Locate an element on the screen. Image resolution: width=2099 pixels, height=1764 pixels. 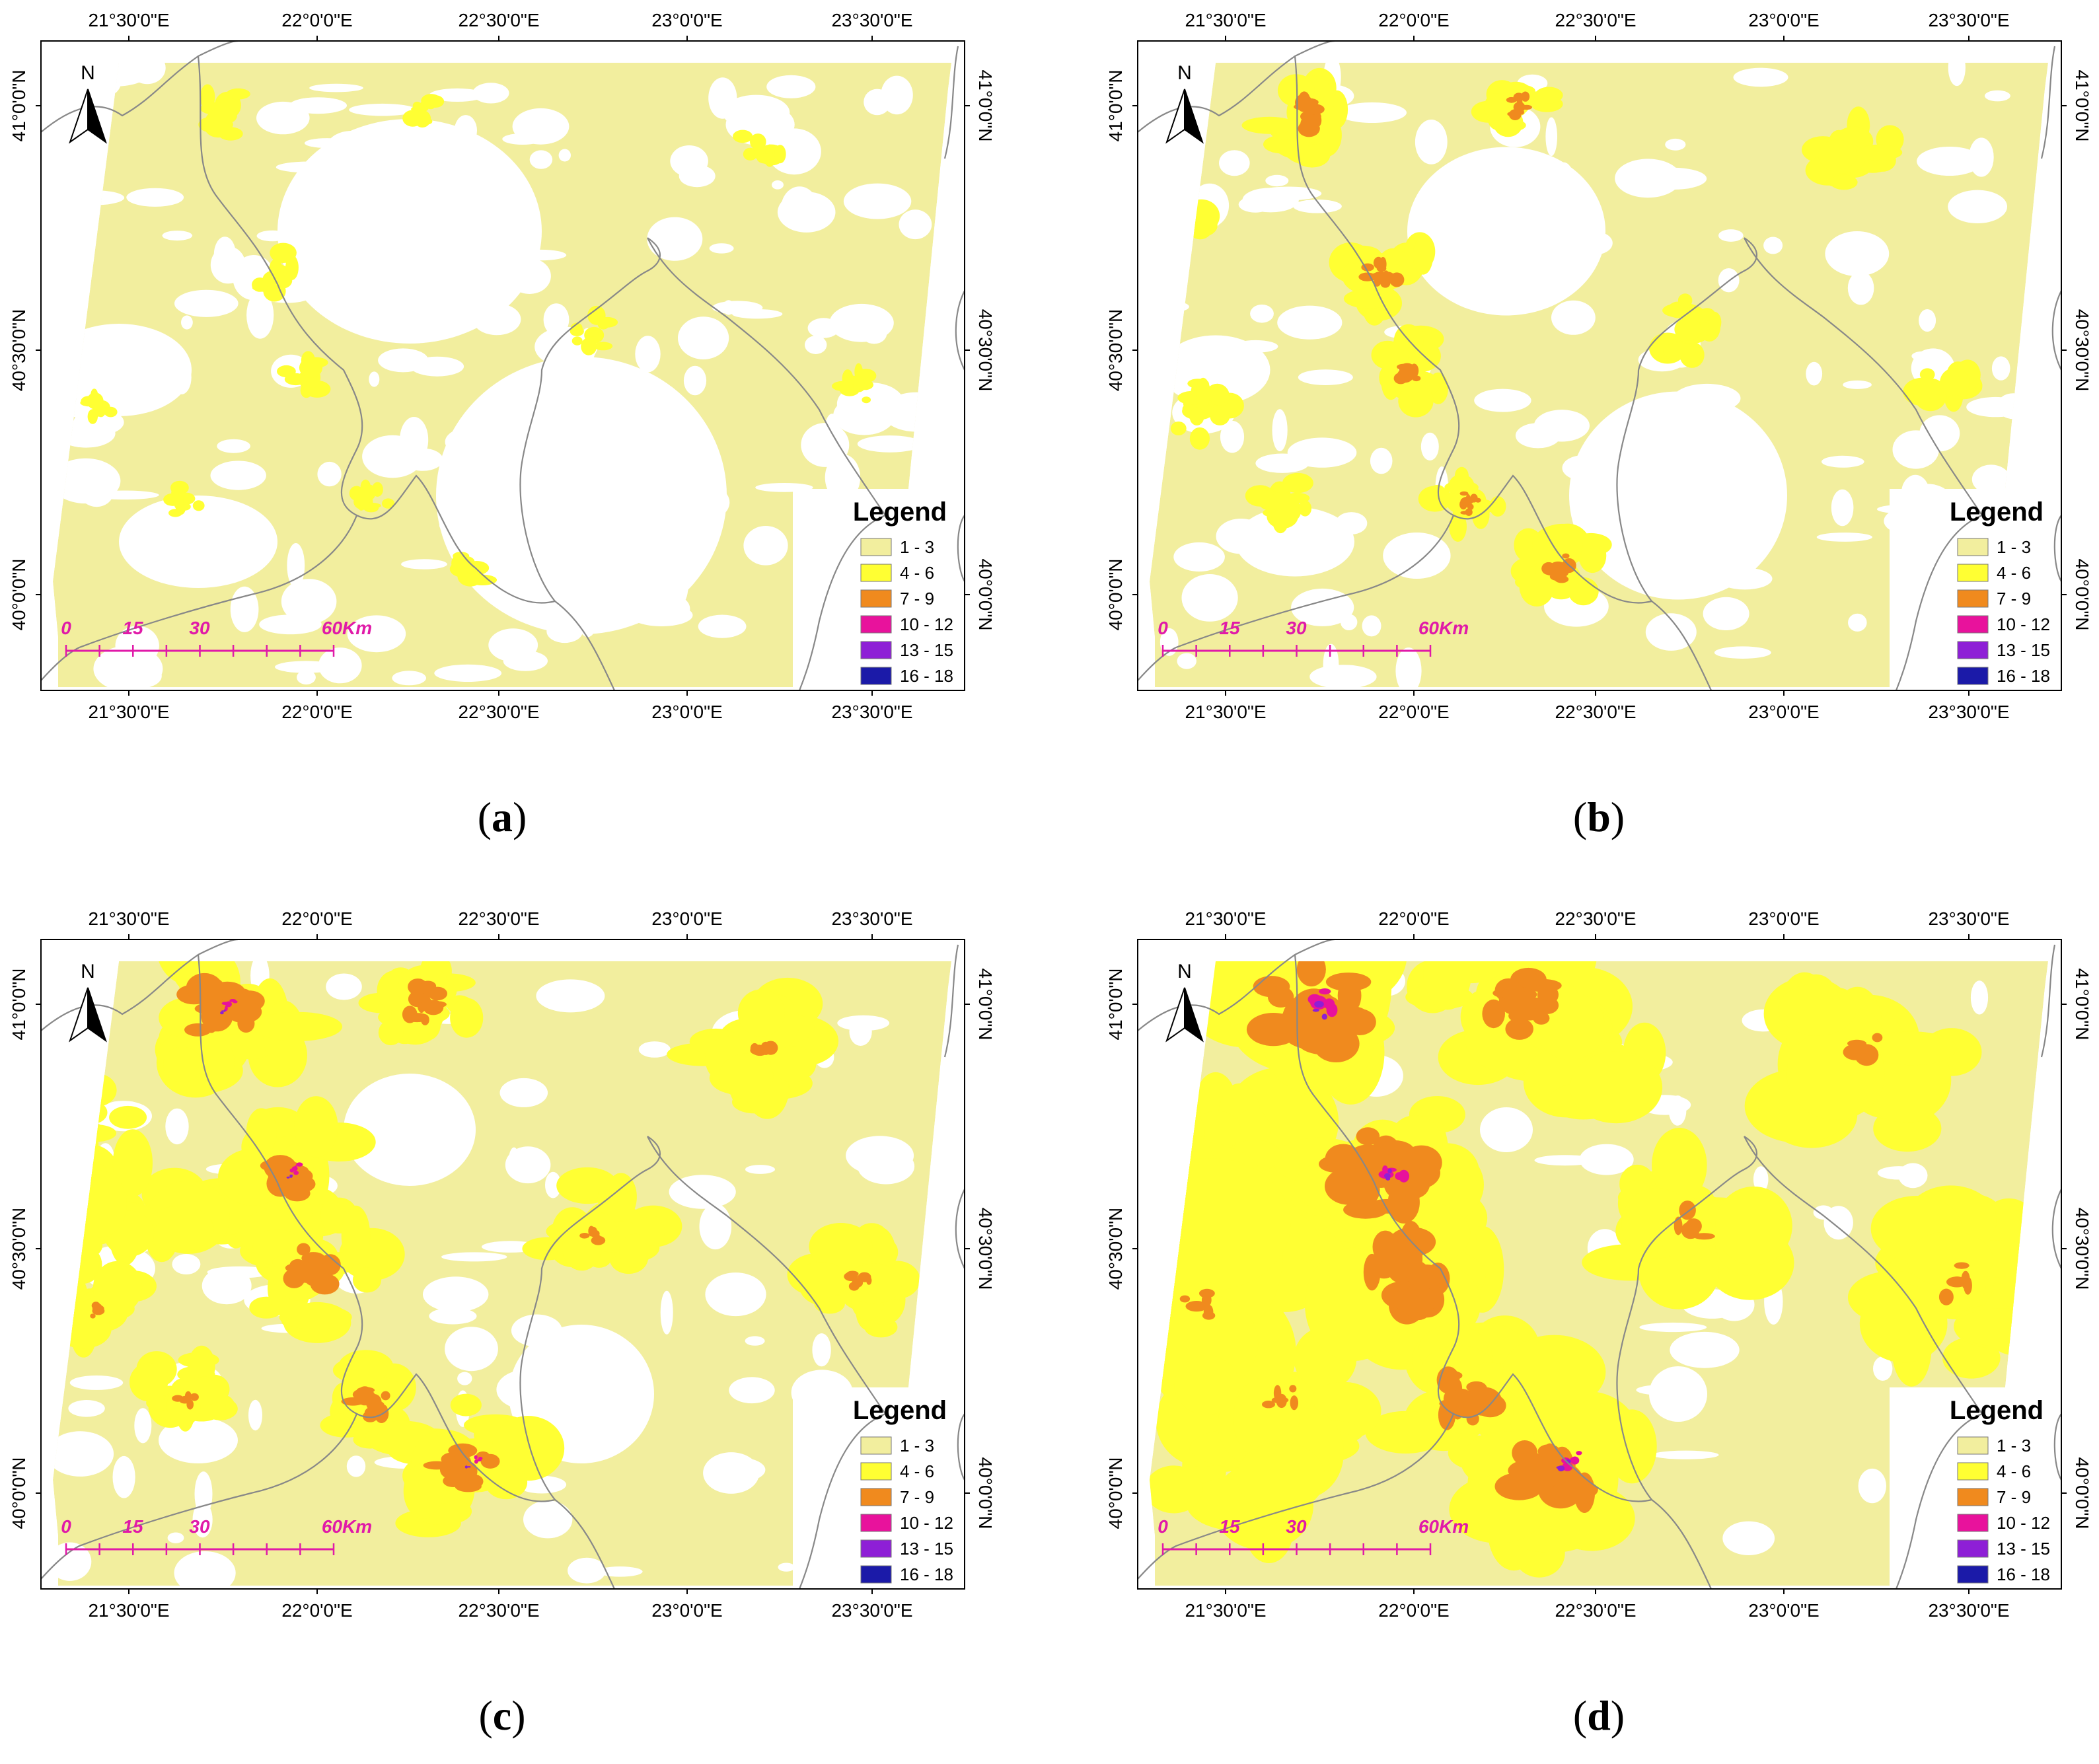
panel-caption: (a) is located at coordinates (502, 817).